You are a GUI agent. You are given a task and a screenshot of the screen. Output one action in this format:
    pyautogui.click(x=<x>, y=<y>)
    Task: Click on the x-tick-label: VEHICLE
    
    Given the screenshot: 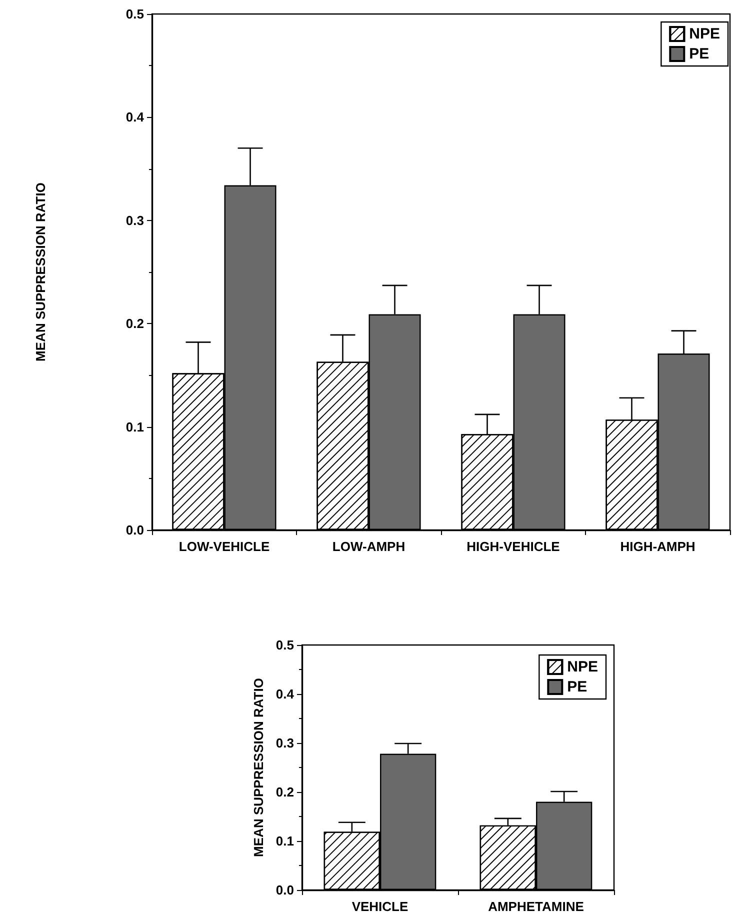 What is the action you would take?
    pyautogui.click(x=380, y=906)
    